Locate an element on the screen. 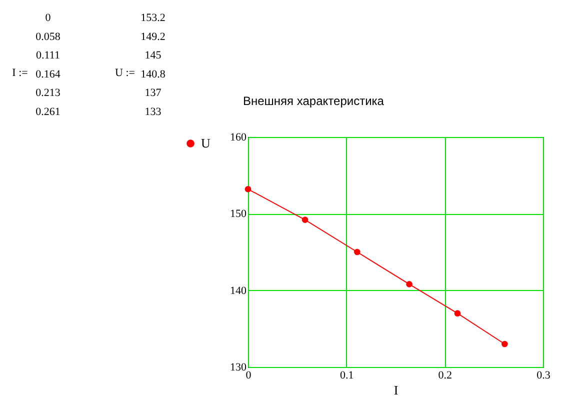 Image resolution: width=570 pixels, height=410 pixels. x-tick-label: 0 is located at coordinates (249, 376).